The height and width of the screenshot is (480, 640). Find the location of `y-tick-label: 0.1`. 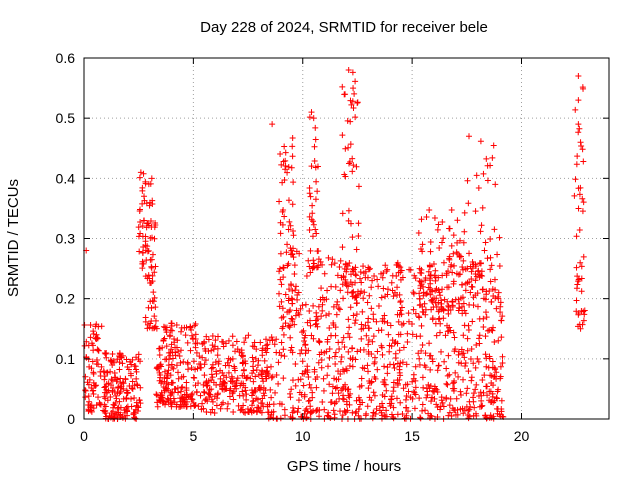

y-tick-label: 0.1 is located at coordinates (66, 359).